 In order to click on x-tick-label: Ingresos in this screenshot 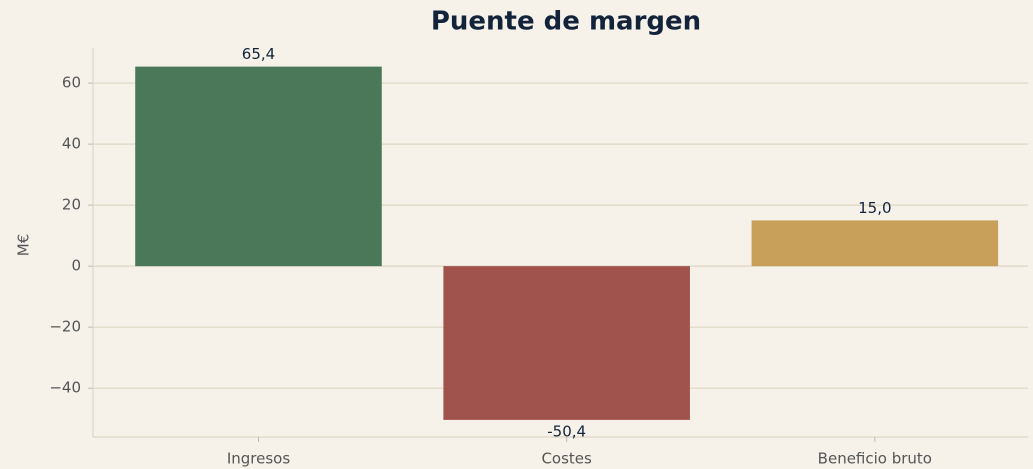, I will do `click(259, 459)`.